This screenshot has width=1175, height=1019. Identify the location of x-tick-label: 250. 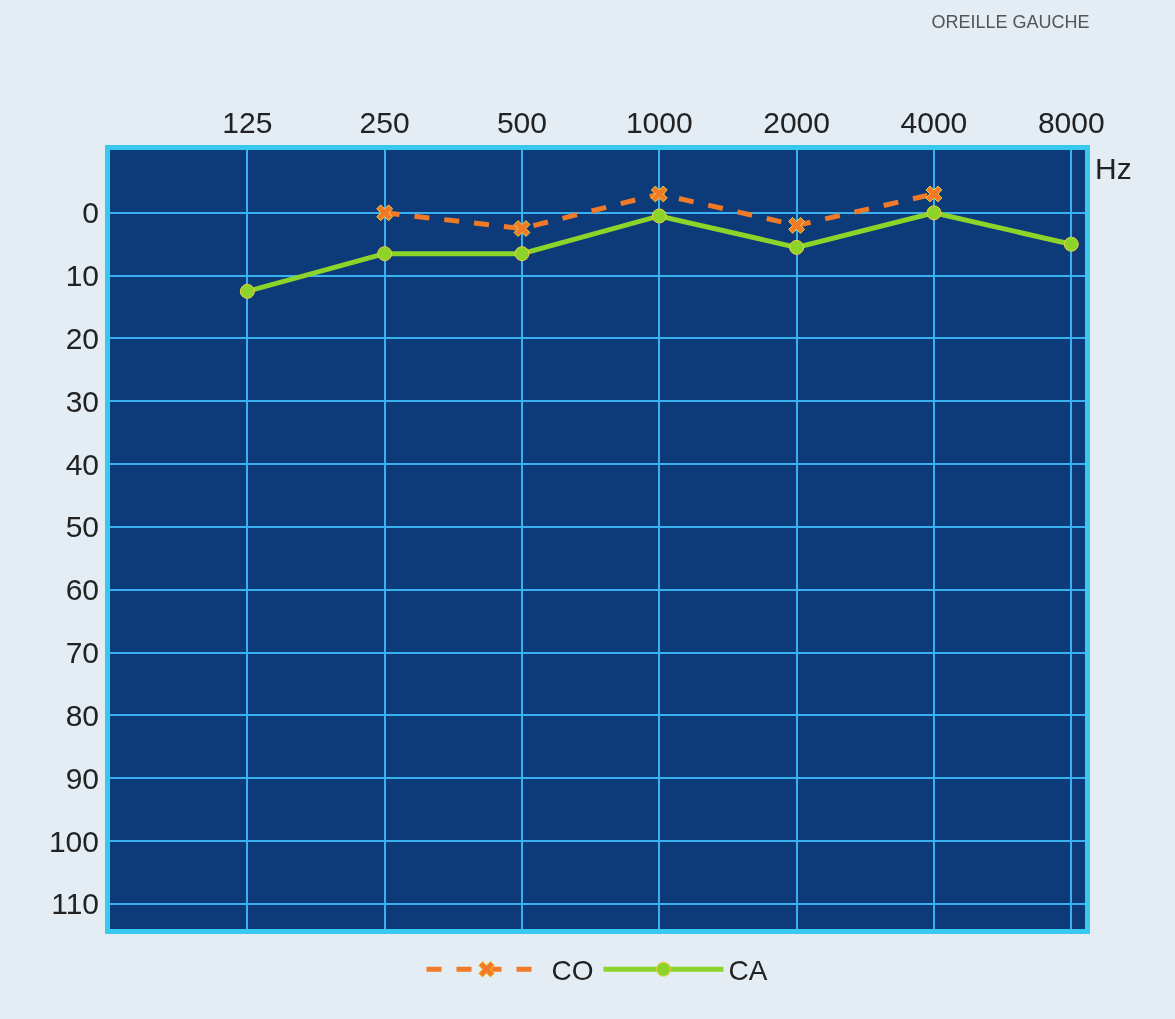
(384, 122).